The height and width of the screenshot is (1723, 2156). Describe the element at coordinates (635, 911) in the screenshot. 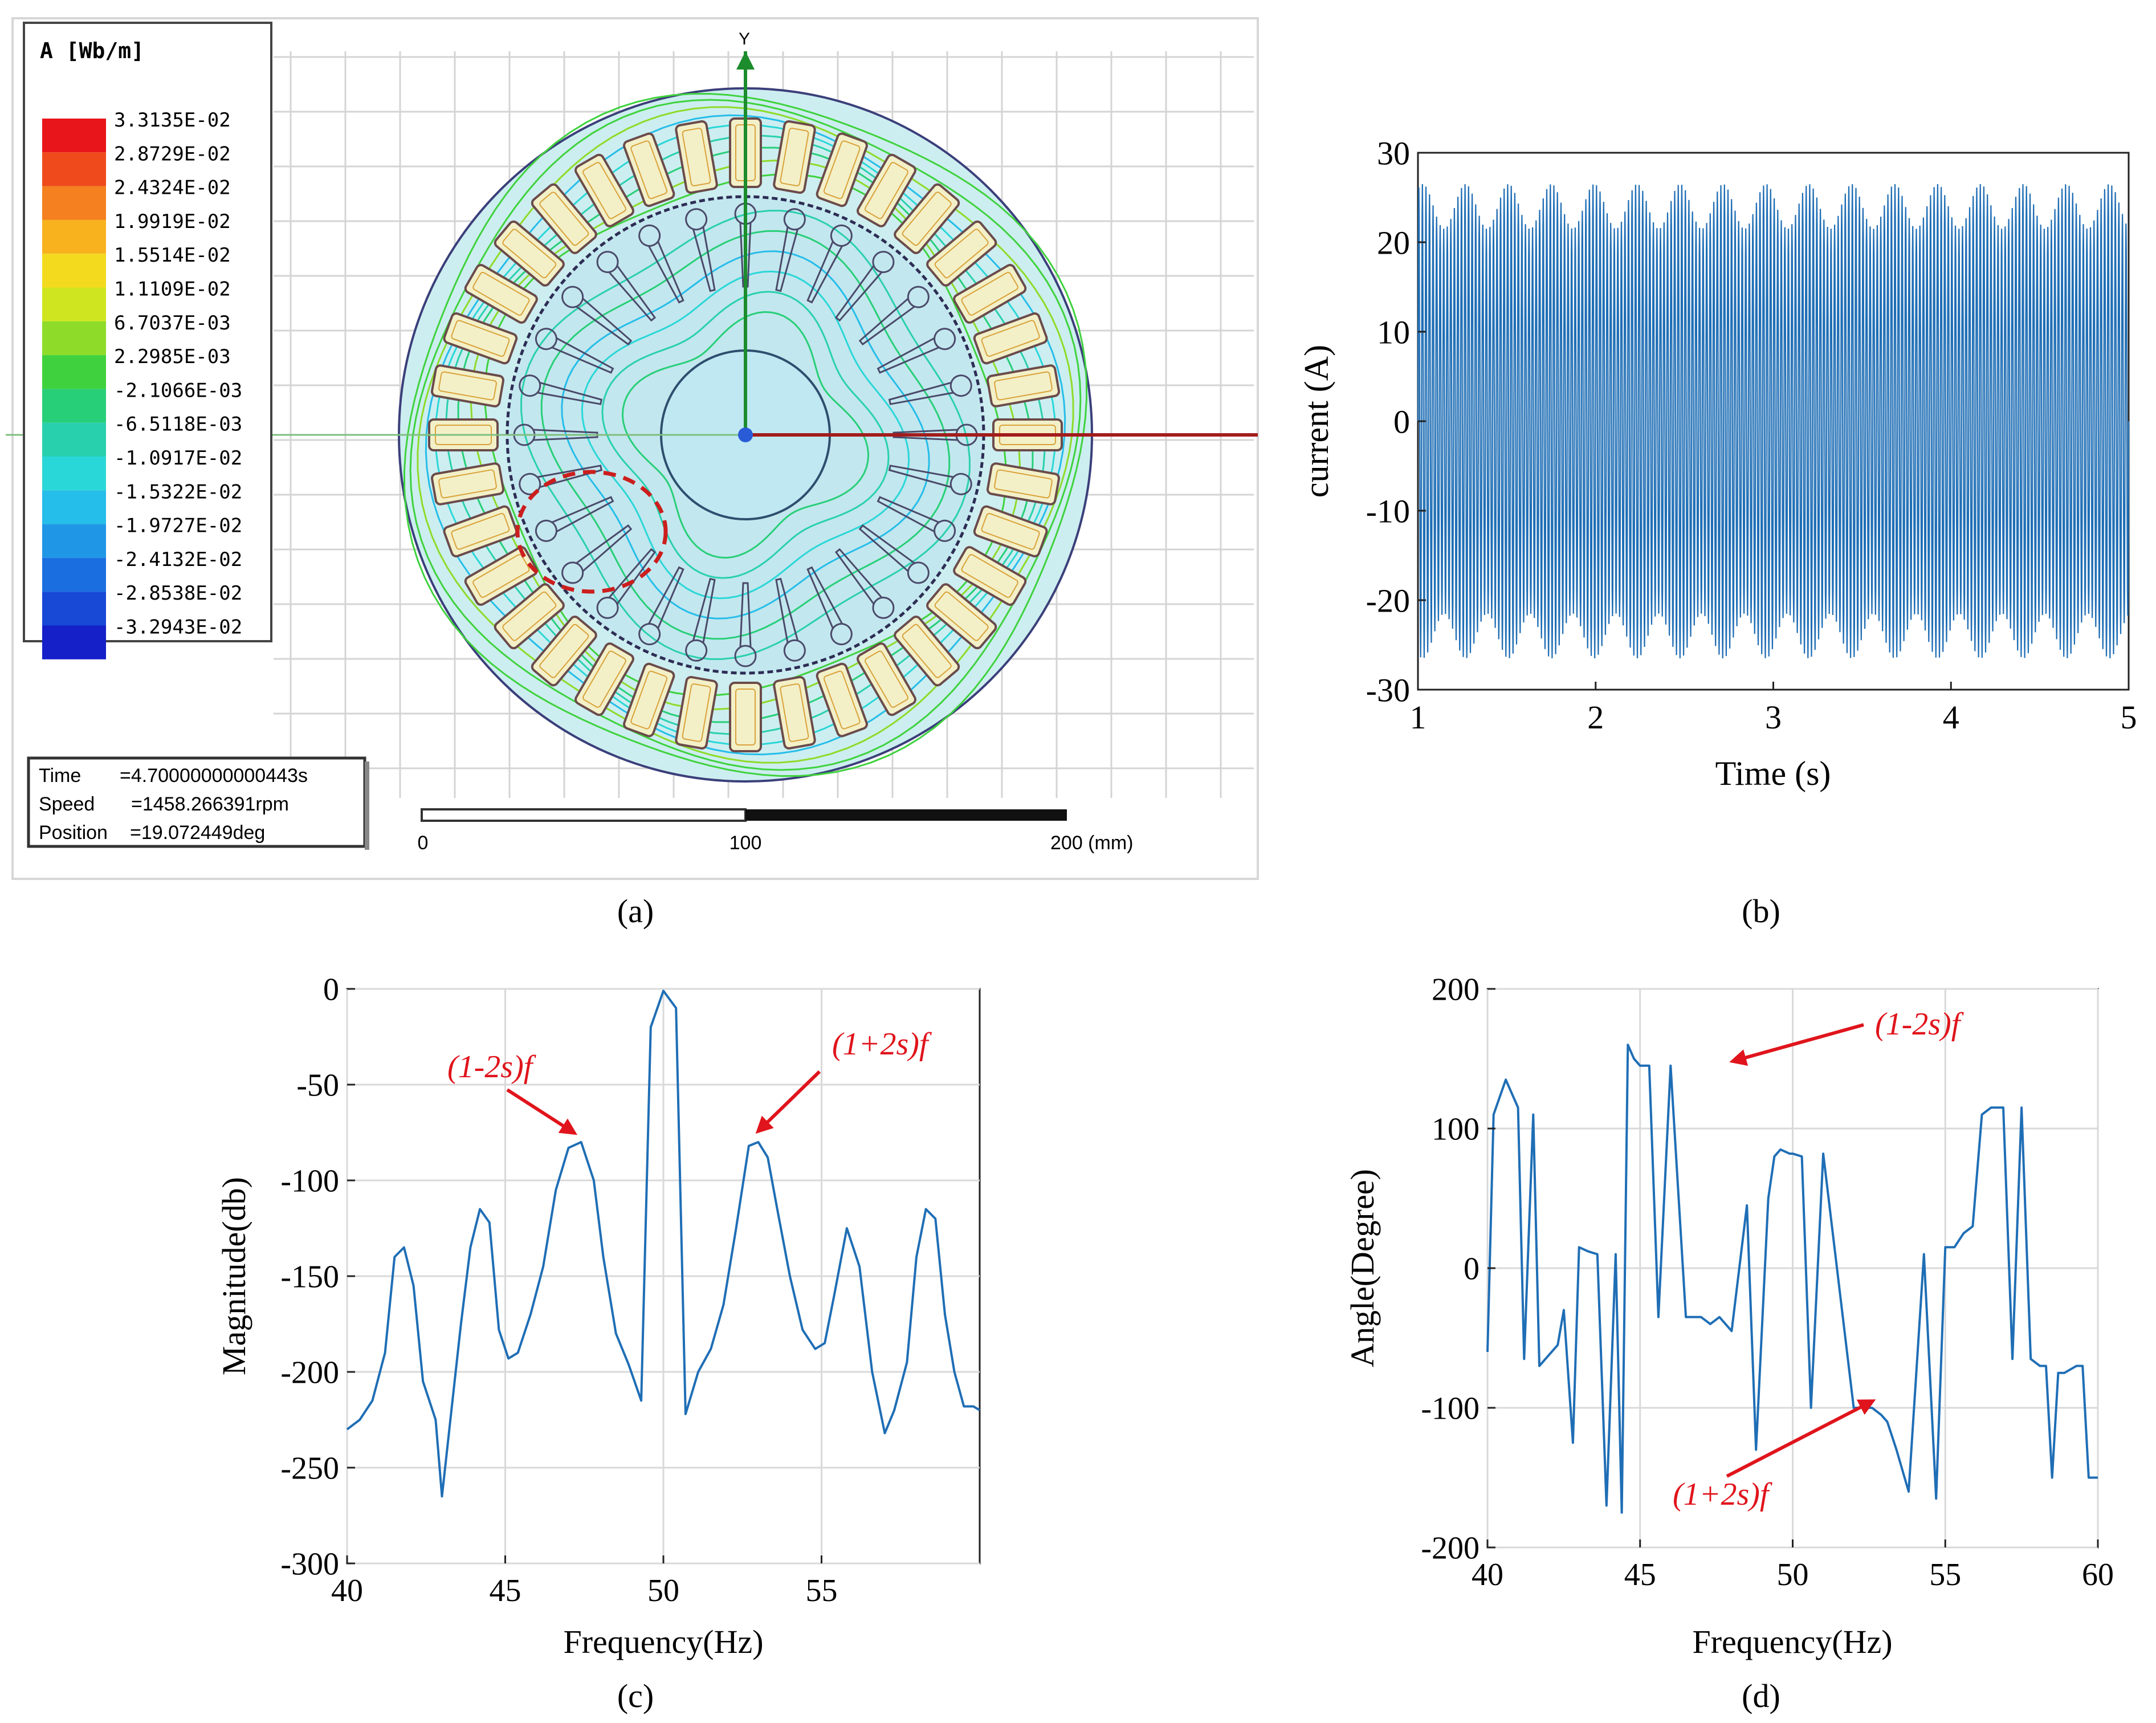

I see `panel-label-a: (a)` at that location.